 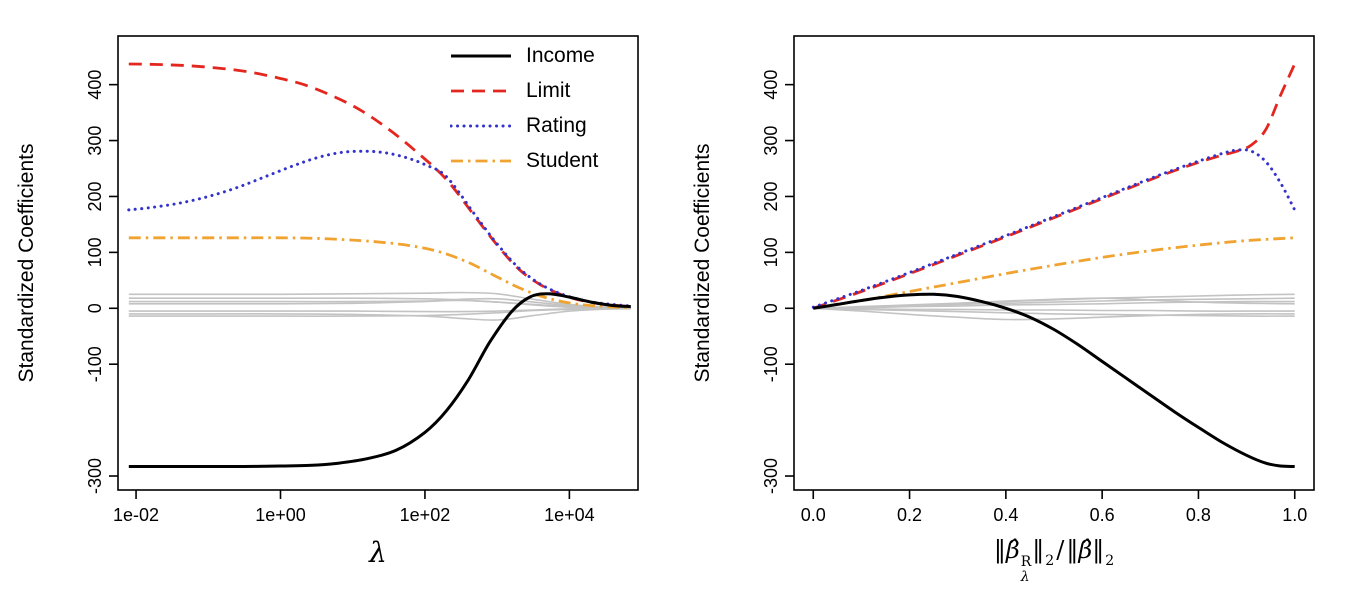 I want to click on legend-line-limit, so click(x=481, y=91).